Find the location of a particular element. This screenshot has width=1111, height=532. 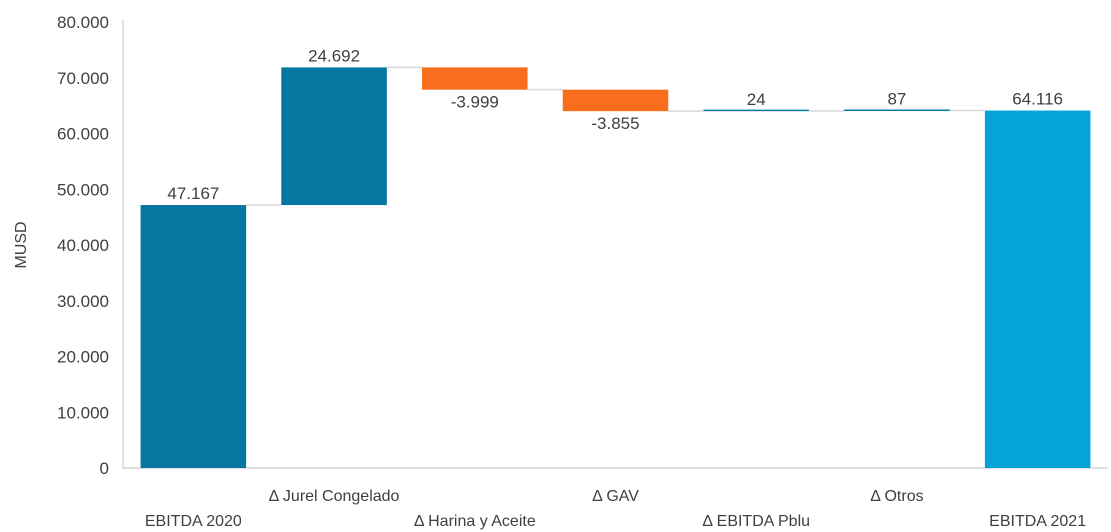

bar-delta-ebitda-pblu is located at coordinates (756, 110).